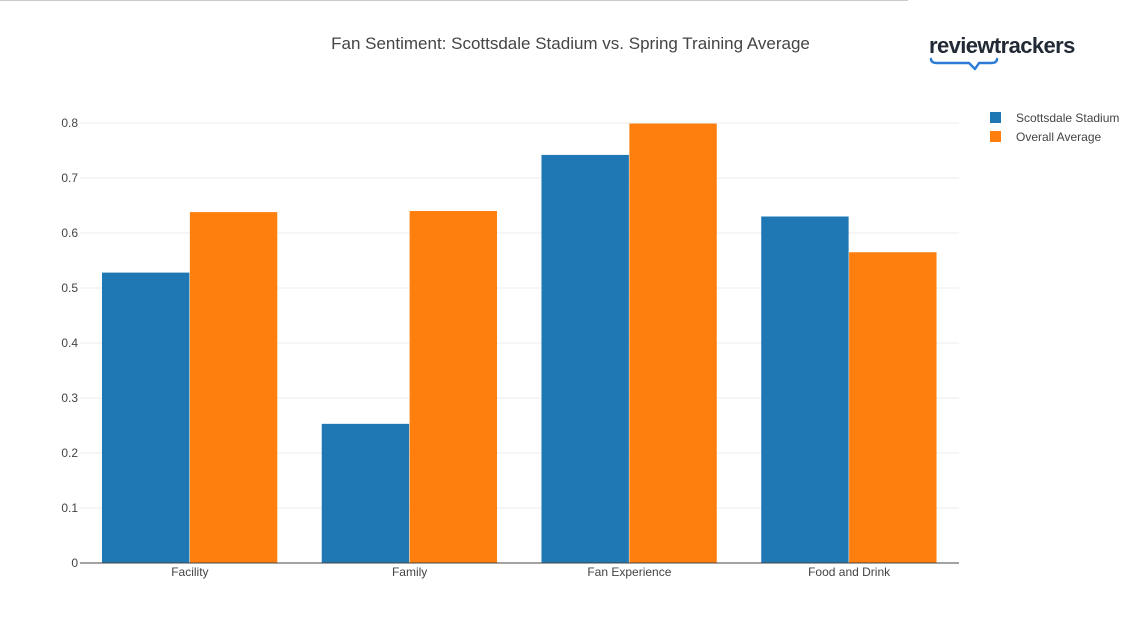  What do you see at coordinates (805, 389) in the screenshot?
I see `bar-1-food-and-drink` at bounding box center [805, 389].